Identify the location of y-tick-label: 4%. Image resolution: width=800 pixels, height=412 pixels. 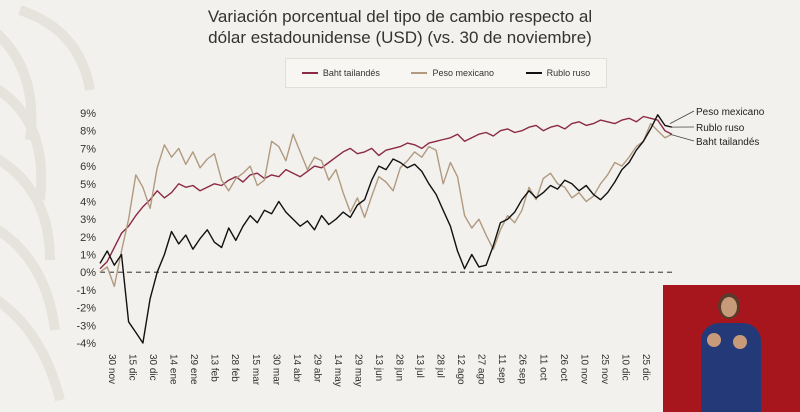
(88, 202).